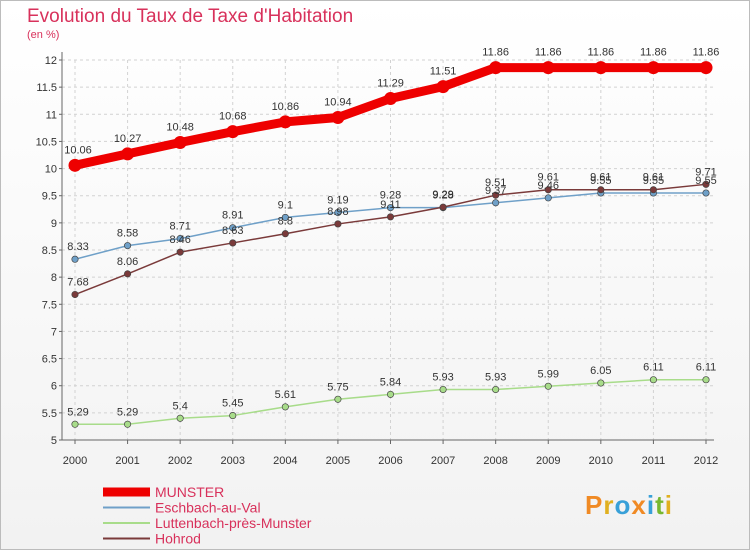 Image resolution: width=750 pixels, height=550 pixels. What do you see at coordinates (77, 283) in the screenshot?
I see `data-label: 7.68` at bounding box center [77, 283].